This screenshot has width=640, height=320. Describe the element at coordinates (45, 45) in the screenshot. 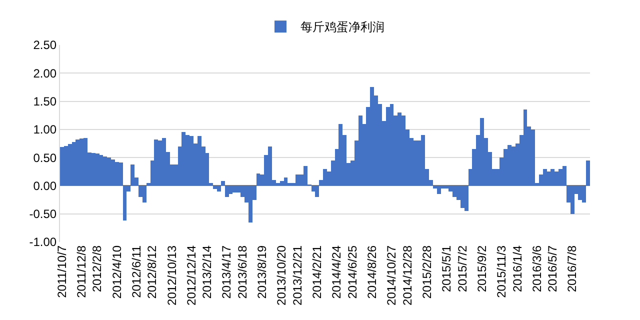

I see `y-tick-label: 2.50` at that location.